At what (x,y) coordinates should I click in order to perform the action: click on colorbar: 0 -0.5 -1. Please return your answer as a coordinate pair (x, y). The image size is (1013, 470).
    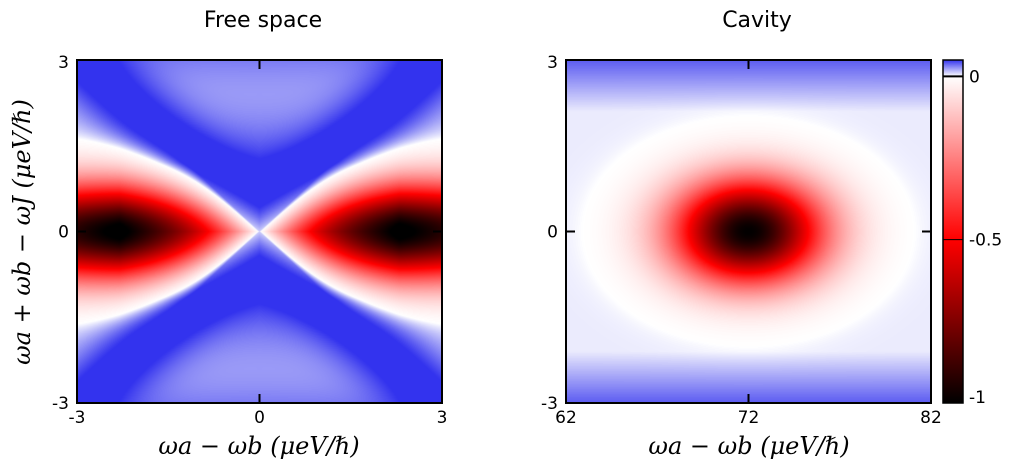
    Looking at the image, I should click on (972, 233).